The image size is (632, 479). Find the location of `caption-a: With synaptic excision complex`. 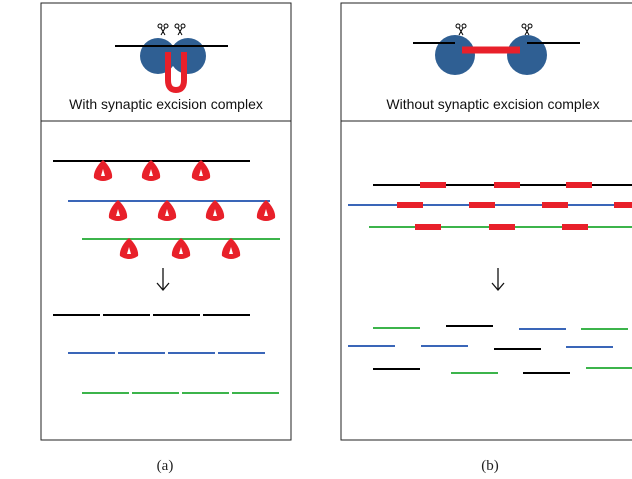

caption-a: With synaptic excision complex is located at coordinates (166, 104).